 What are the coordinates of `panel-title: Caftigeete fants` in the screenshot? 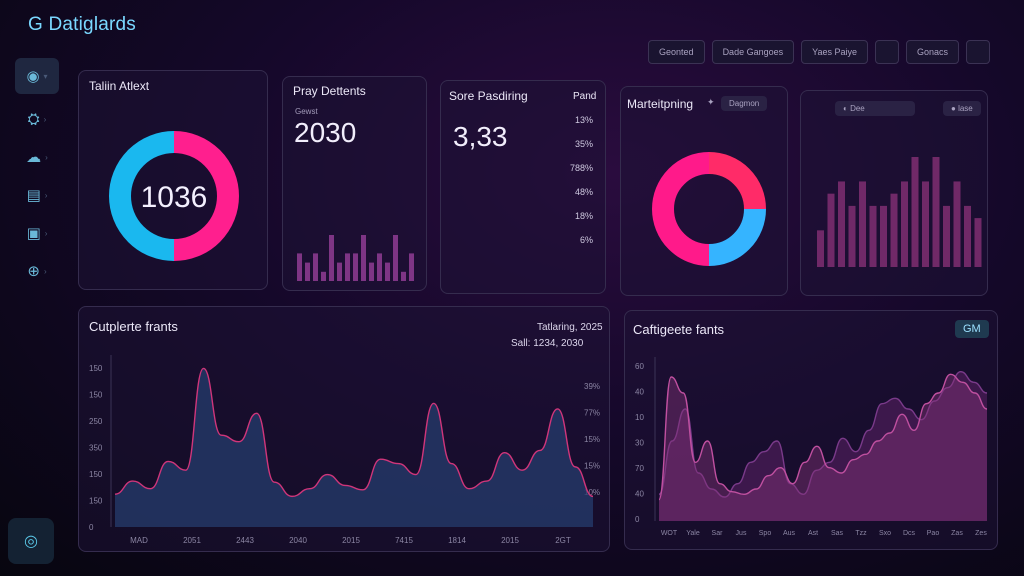 It's located at (679, 329).